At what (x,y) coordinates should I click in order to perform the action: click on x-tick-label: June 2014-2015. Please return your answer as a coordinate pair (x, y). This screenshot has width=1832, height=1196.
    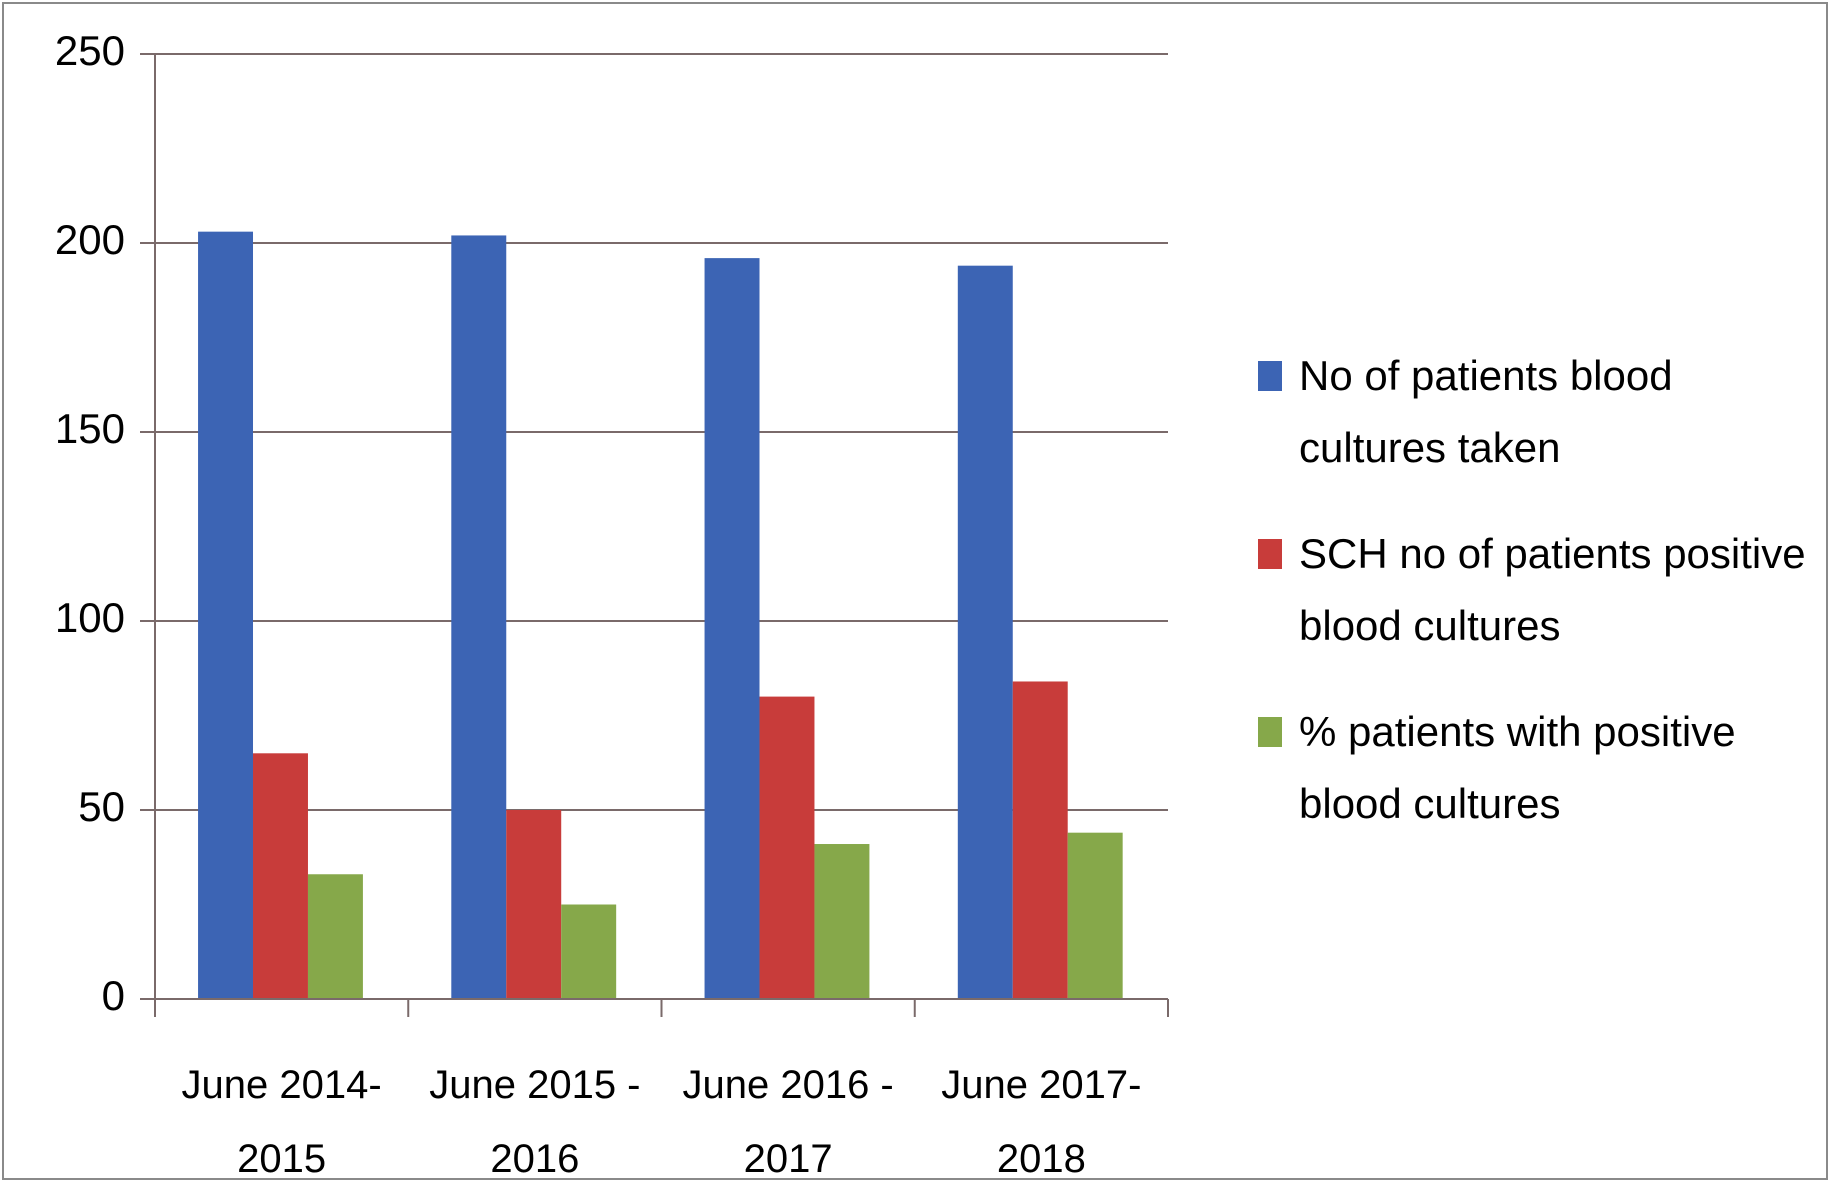
    Looking at the image, I should click on (281, 1122).